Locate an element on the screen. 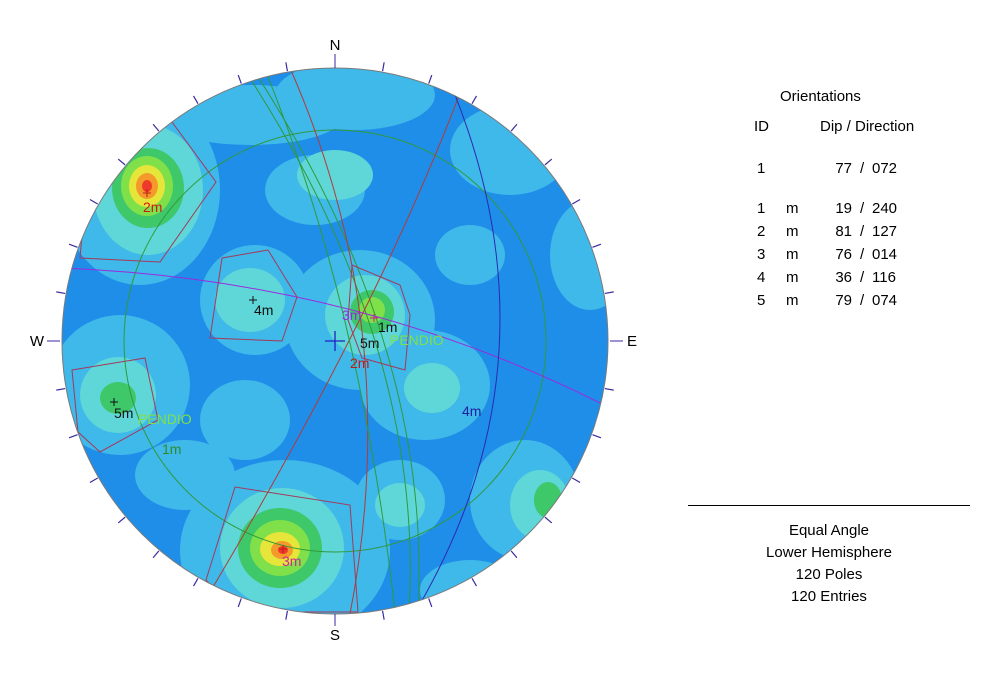  legend-divider is located at coordinates (829, 505).